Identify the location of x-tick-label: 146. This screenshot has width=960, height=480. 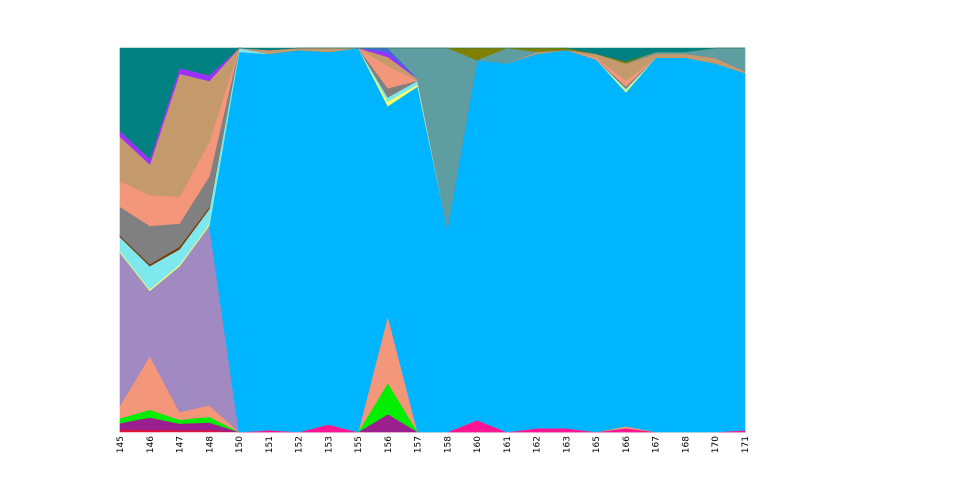
(151, 444).